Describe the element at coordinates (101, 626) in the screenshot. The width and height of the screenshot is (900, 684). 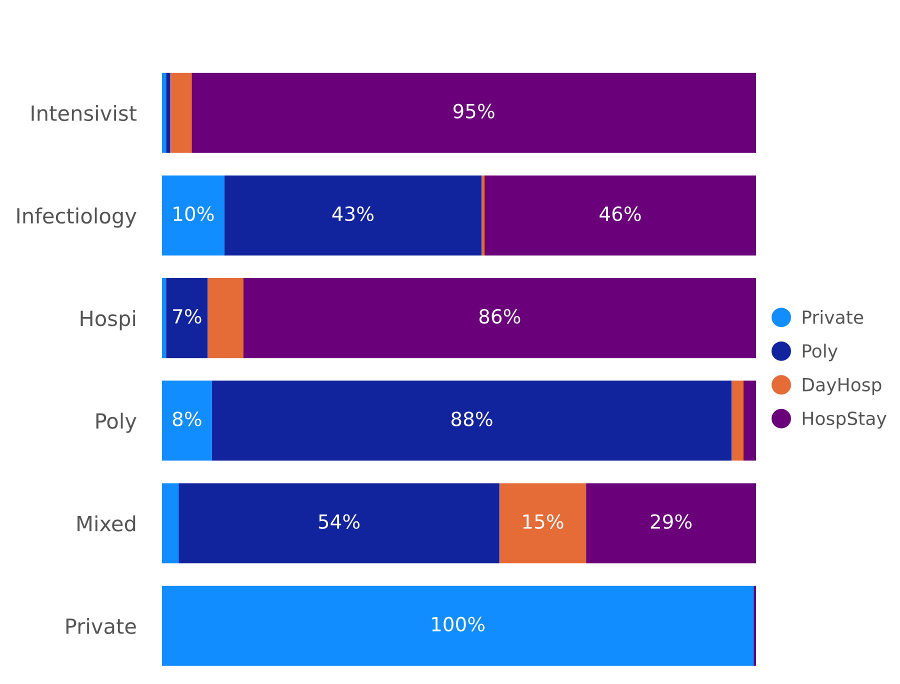
I see `y-tick-label: Private` at that location.